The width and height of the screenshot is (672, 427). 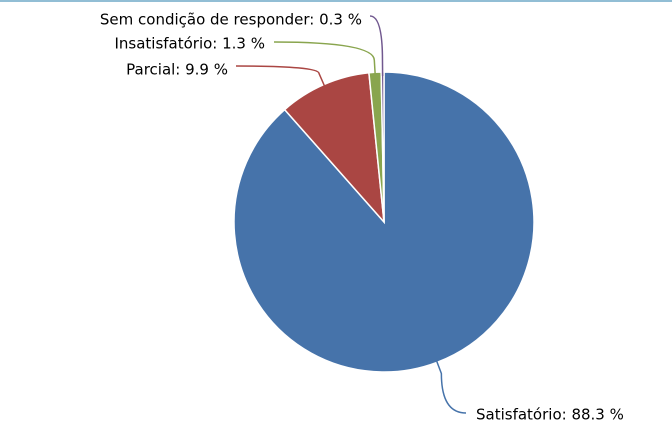 I want to click on data-label: Parcial: 9.9 %, so click(x=177, y=70).